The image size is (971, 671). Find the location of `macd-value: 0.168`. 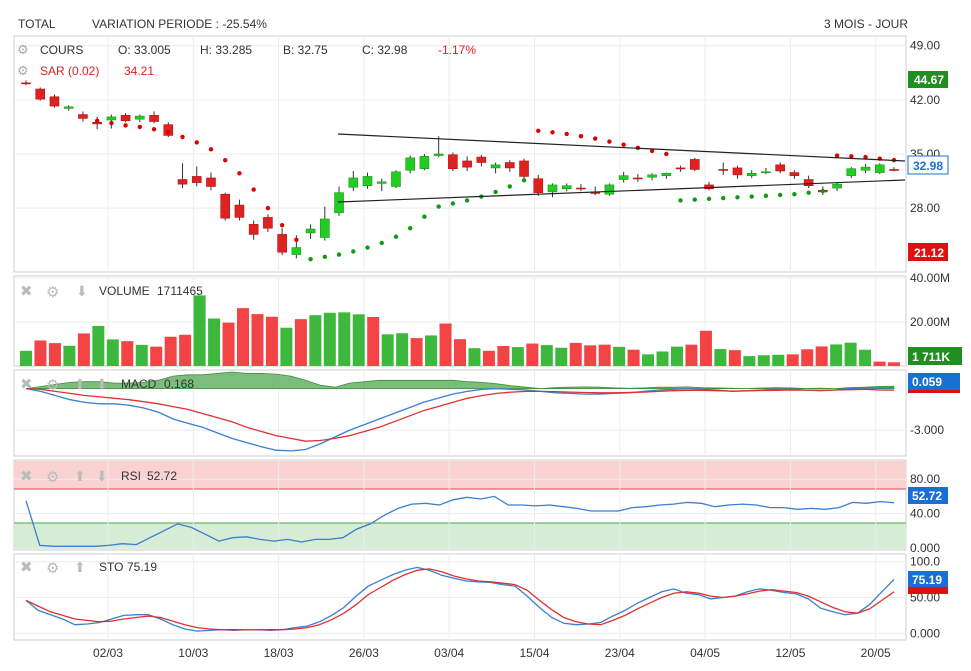

macd-value: 0.168 is located at coordinates (179, 384).